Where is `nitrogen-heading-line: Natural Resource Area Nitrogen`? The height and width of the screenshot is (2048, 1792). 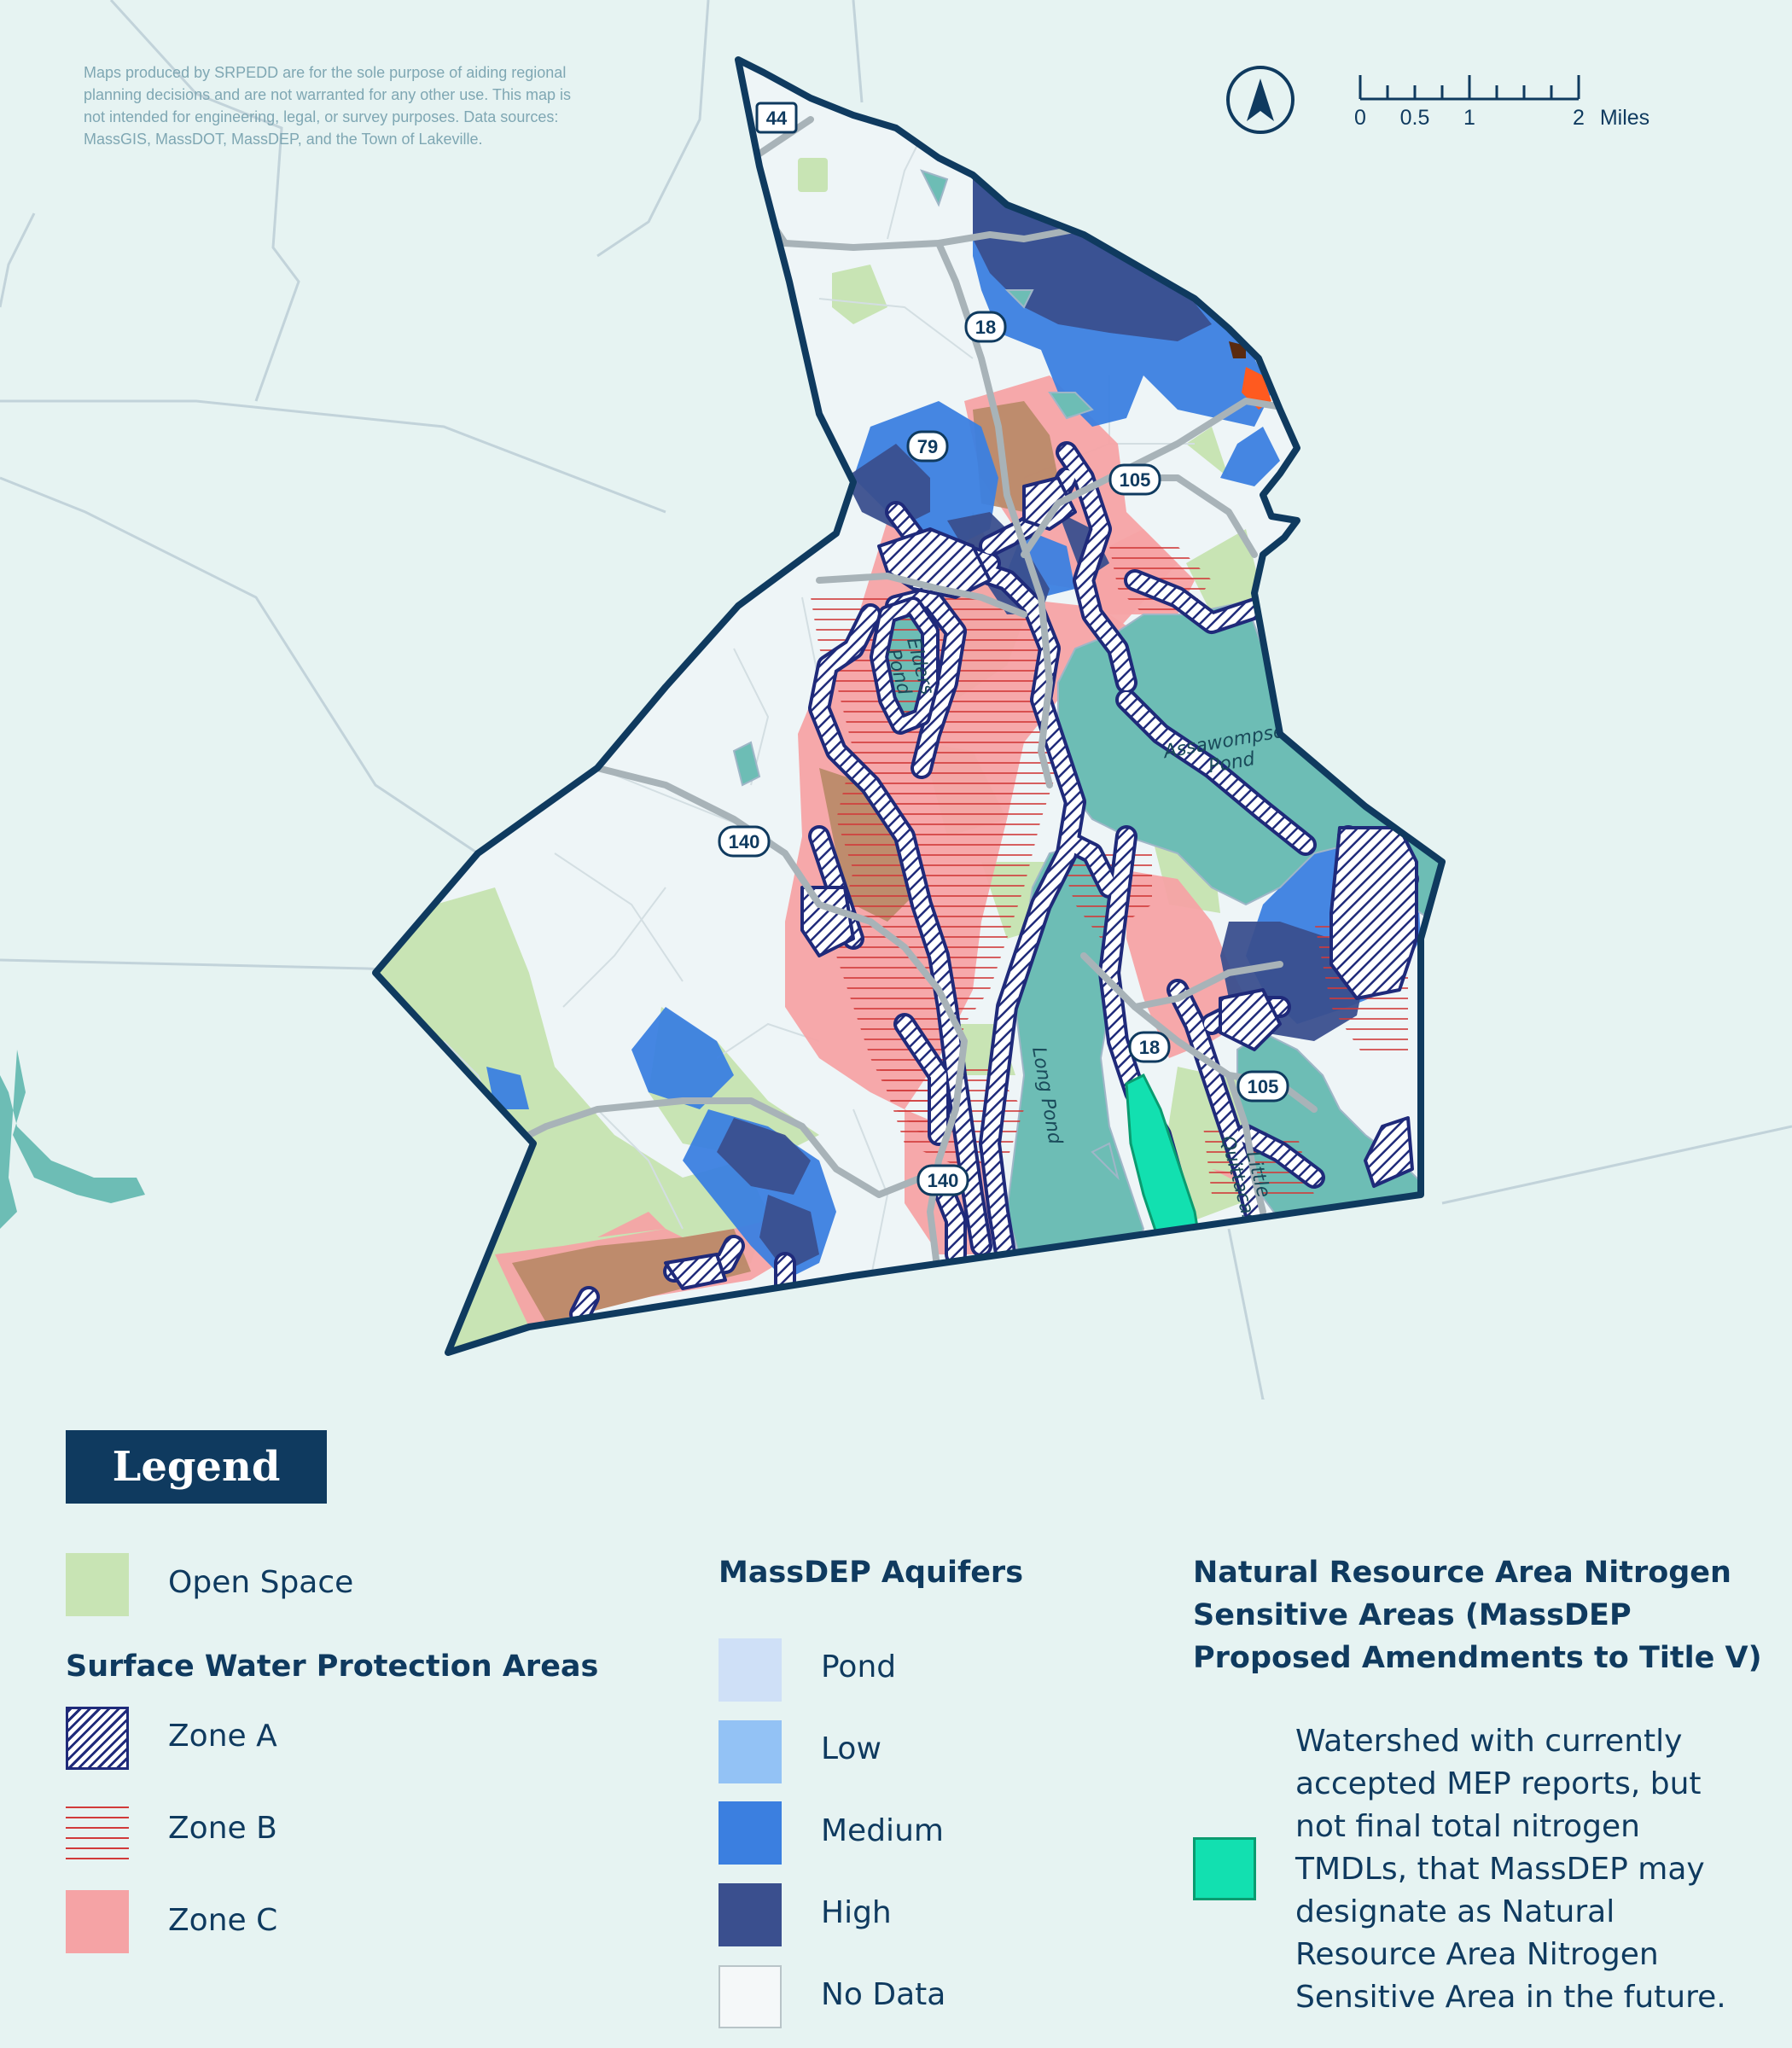 nitrogen-heading-line: Natural Resource Area Nitrogen is located at coordinates (1462, 1573).